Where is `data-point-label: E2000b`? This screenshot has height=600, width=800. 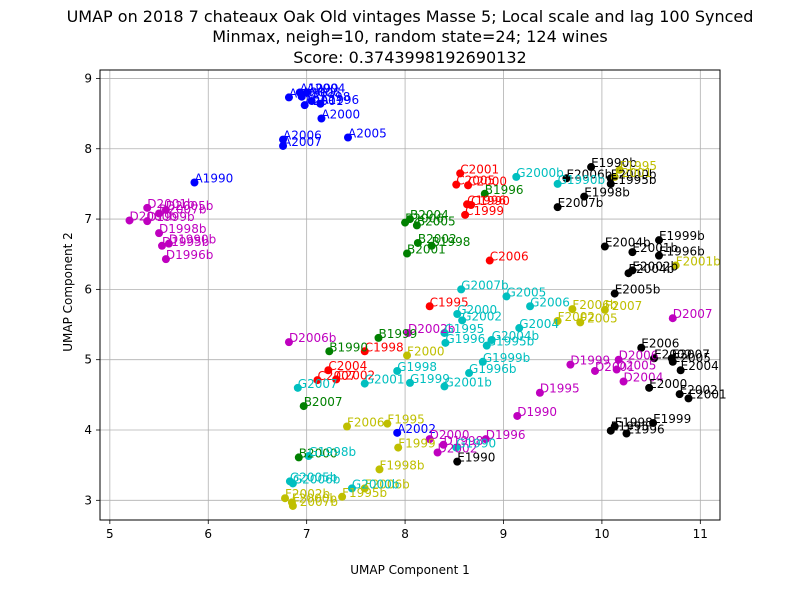 data-point-label: E2000b is located at coordinates (634, 174).